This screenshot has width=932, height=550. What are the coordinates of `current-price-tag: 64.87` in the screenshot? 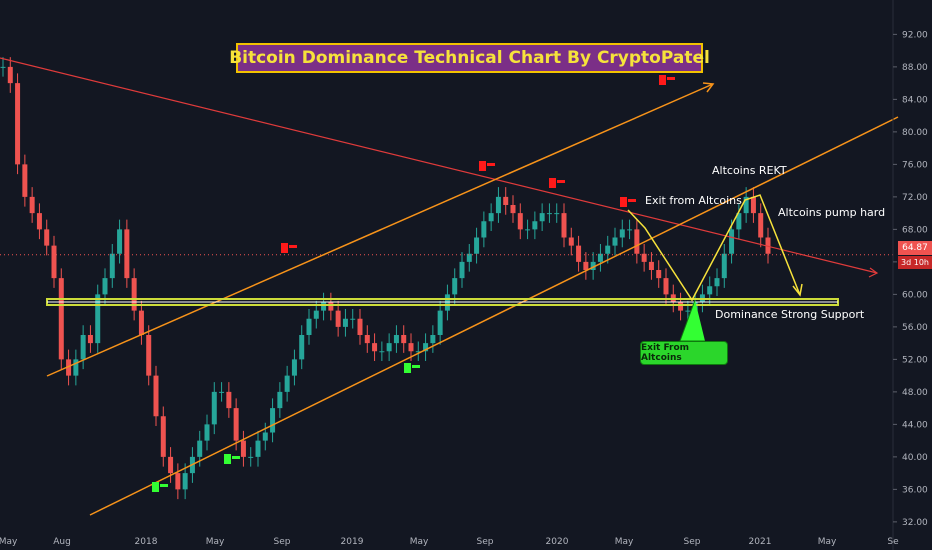 It's located at (915, 248).